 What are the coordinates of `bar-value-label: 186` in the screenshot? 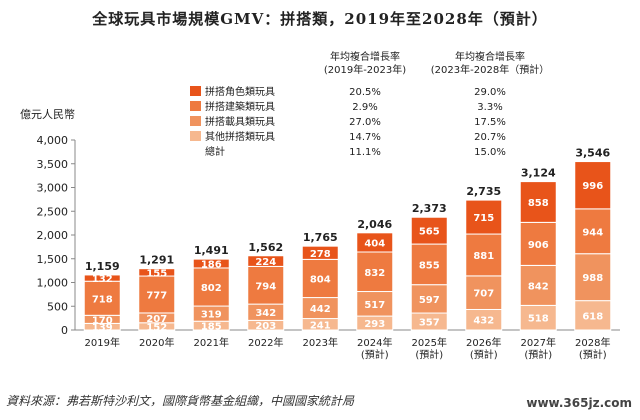 It's located at (211, 265).